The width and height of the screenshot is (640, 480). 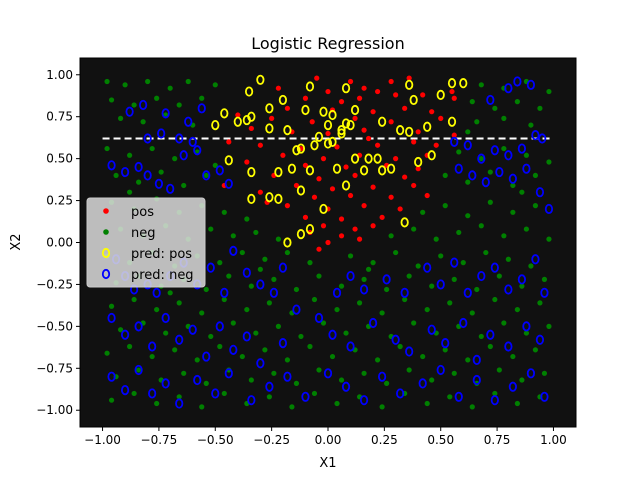 I want to click on x-tick-label: −0.75, so click(x=159, y=440).